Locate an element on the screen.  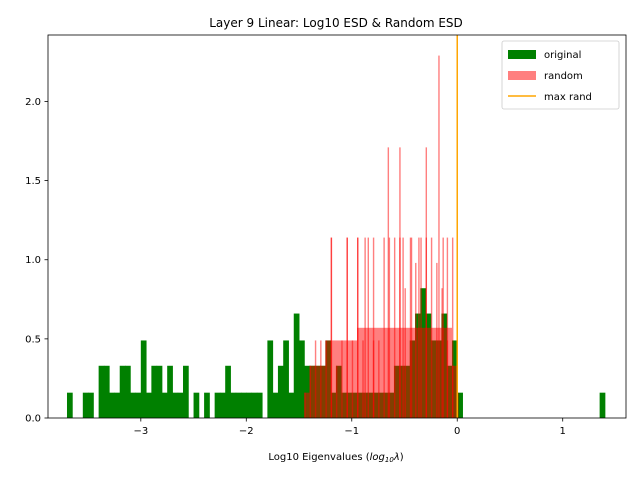
x-tick-label: 1 is located at coordinates (563, 431).